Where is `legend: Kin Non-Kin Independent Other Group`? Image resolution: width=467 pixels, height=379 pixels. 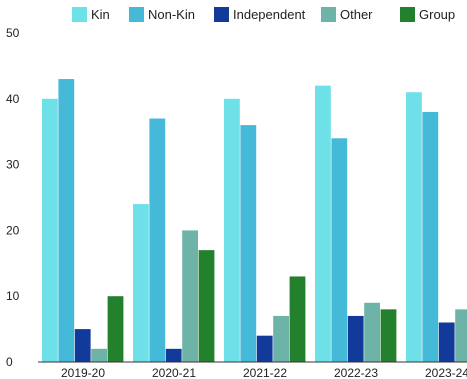 legend: Kin Non-Kin Independent Other Group is located at coordinates (263, 14).